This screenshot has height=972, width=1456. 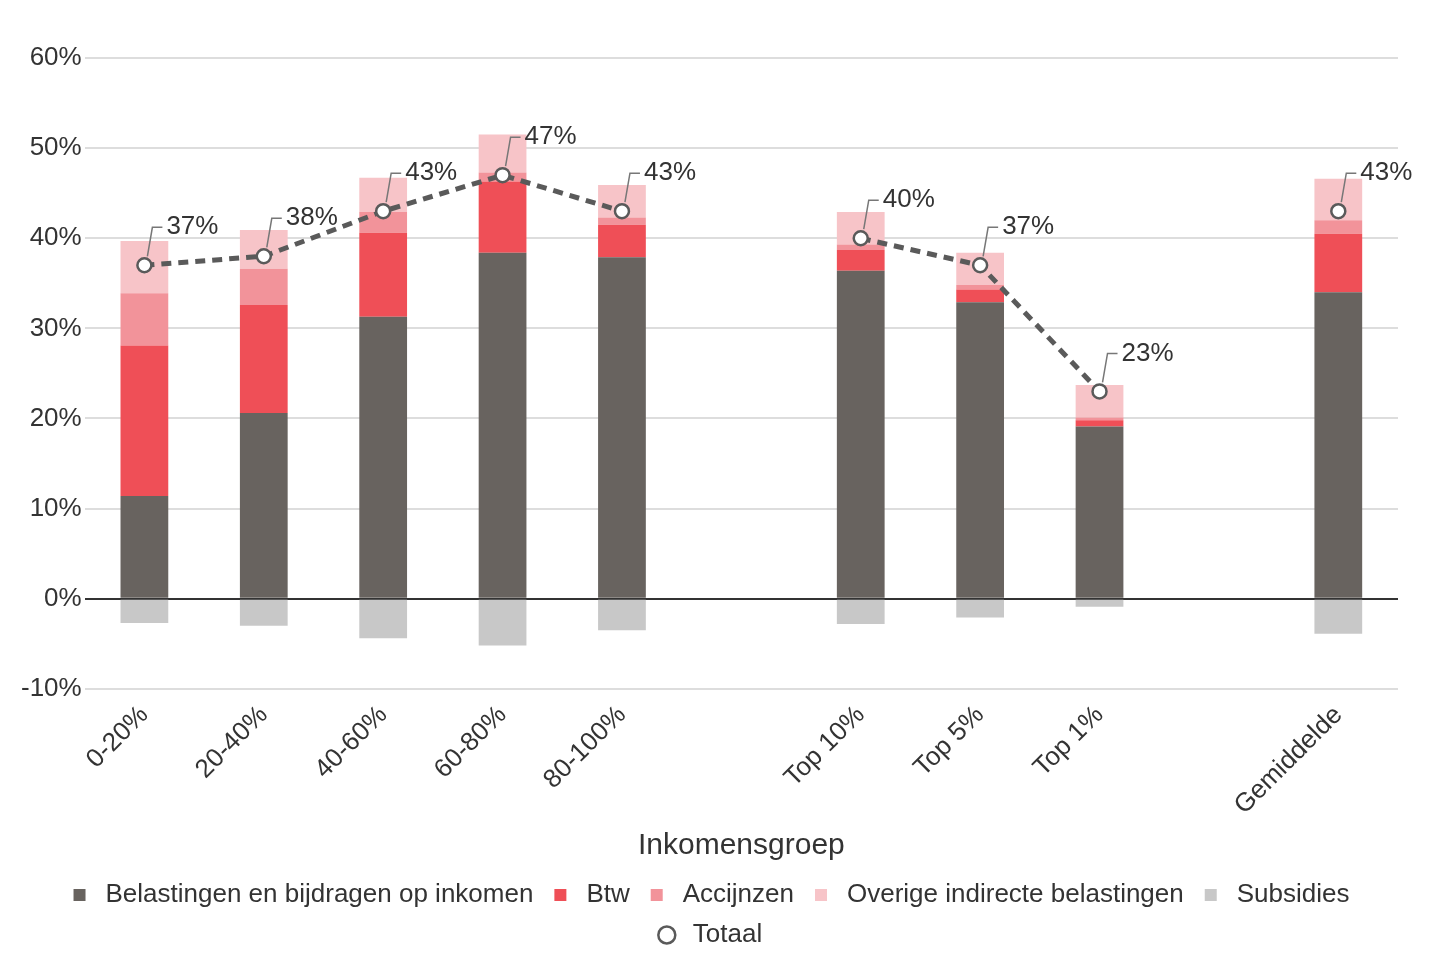 What do you see at coordinates (824, 745) in the screenshot?
I see `x-tick-label: Top 10%` at bounding box center [824, 745].